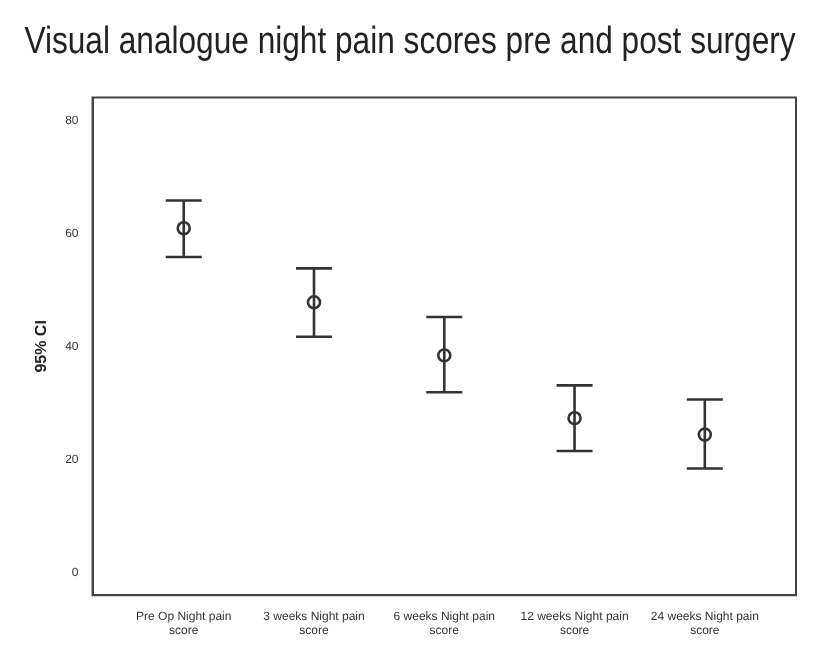 This screenshot has height=660, width=840. What do you see at coordinates (410, 40) in the screenshot?
I see `chart-title: Visual analogue night pain scores pre and post surgery` at bounding box center [410, 40].